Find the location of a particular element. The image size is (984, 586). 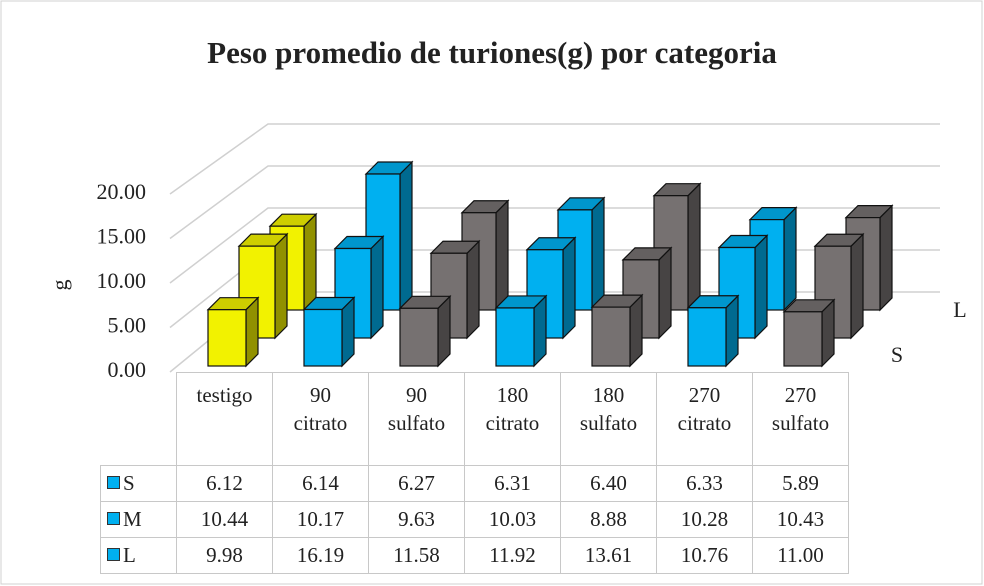

y-tick-label: 20.00 is located at coordinates (122, 191).